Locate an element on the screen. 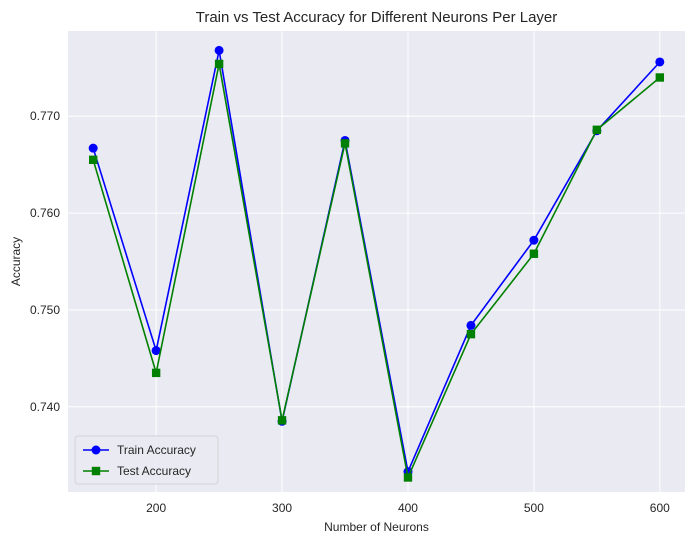  legend-entry-train: Train Accuracy is located at coordinates (139, 450).